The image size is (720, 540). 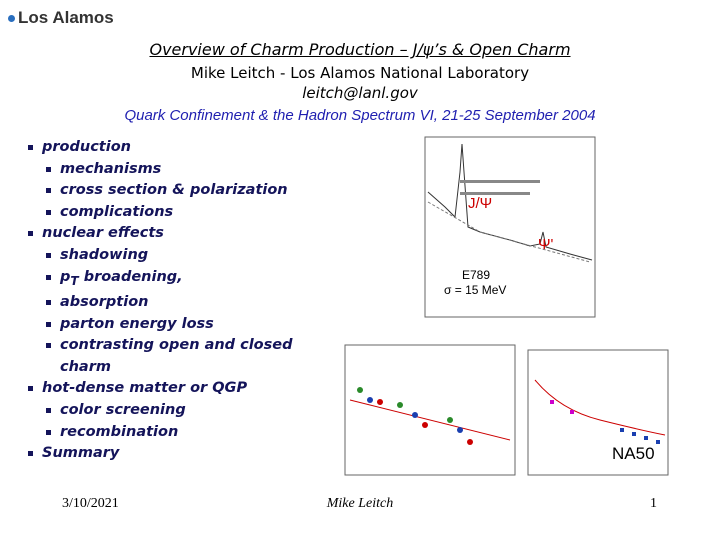 What do you see at coordinates (633, 454) in the screenshot?
I see `na50-label: NA50` at bounding box center [633, 454].